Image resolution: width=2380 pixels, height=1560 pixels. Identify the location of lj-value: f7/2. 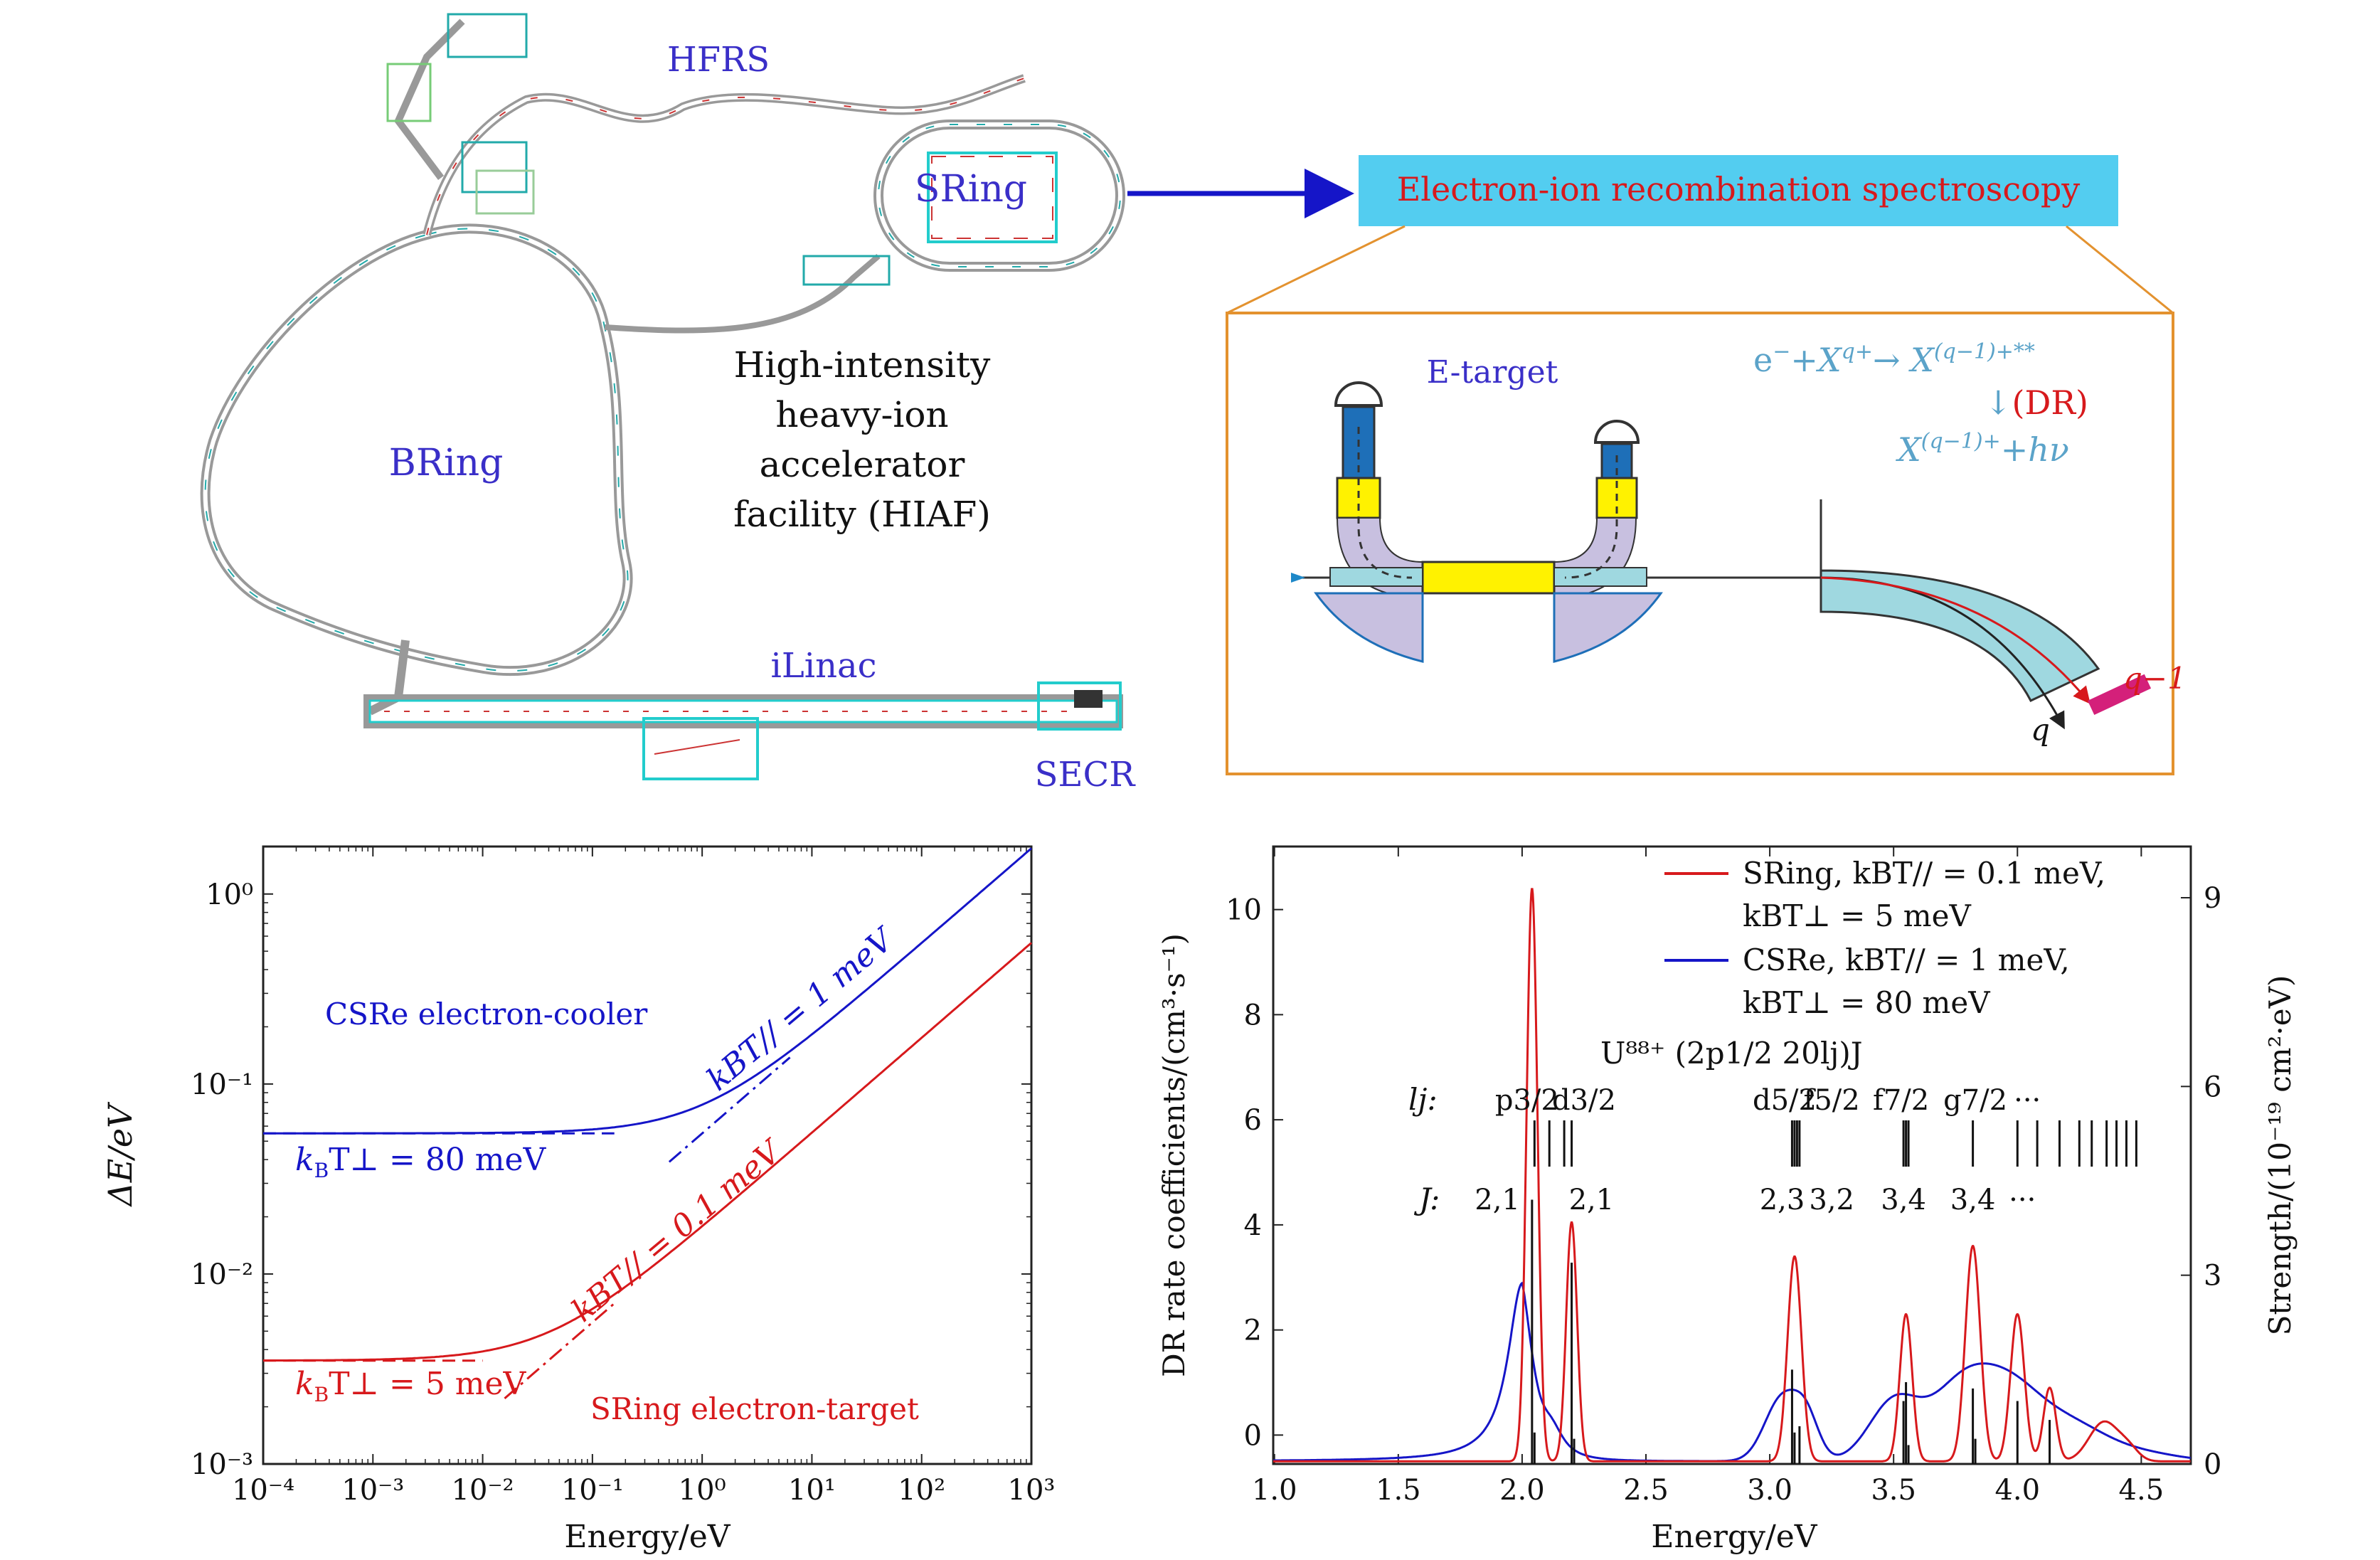
(1901, 1100).